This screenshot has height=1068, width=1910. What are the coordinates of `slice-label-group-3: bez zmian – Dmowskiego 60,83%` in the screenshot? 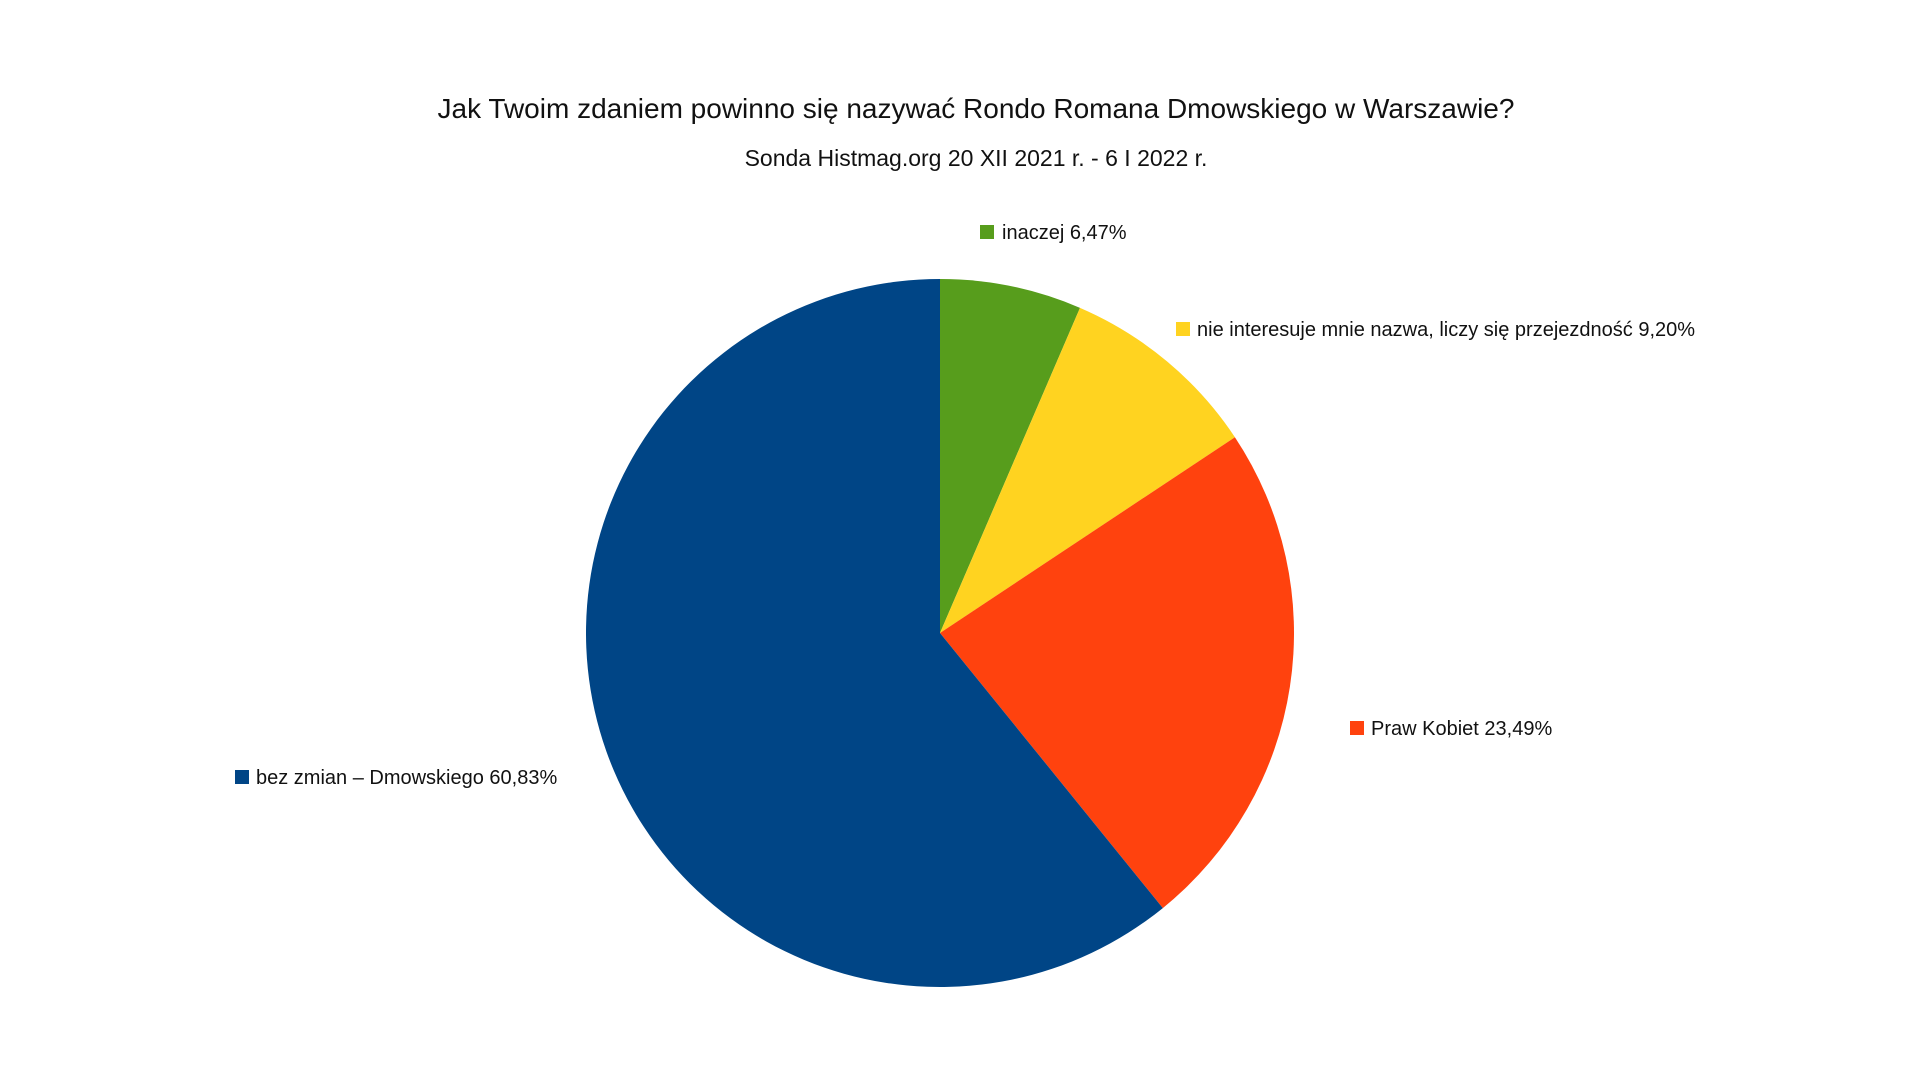 It's located at (396, 778).